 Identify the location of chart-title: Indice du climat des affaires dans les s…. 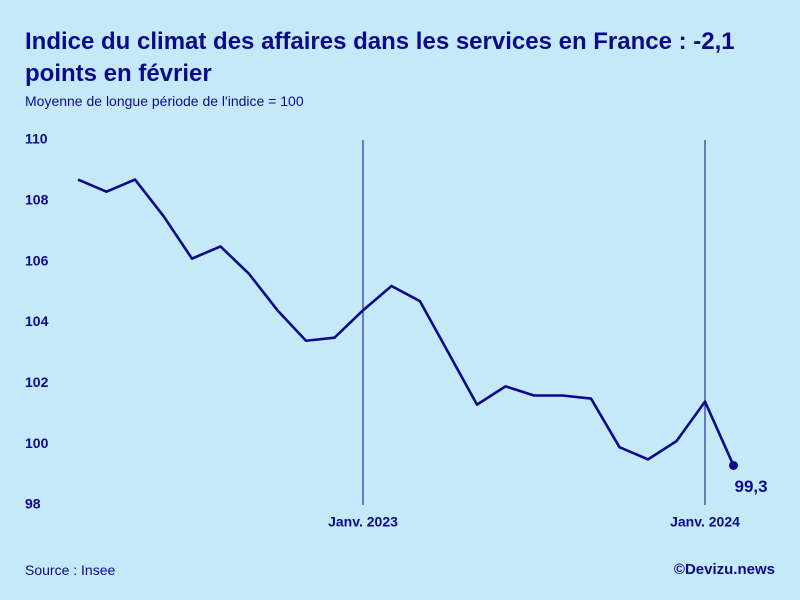
(380, 57).